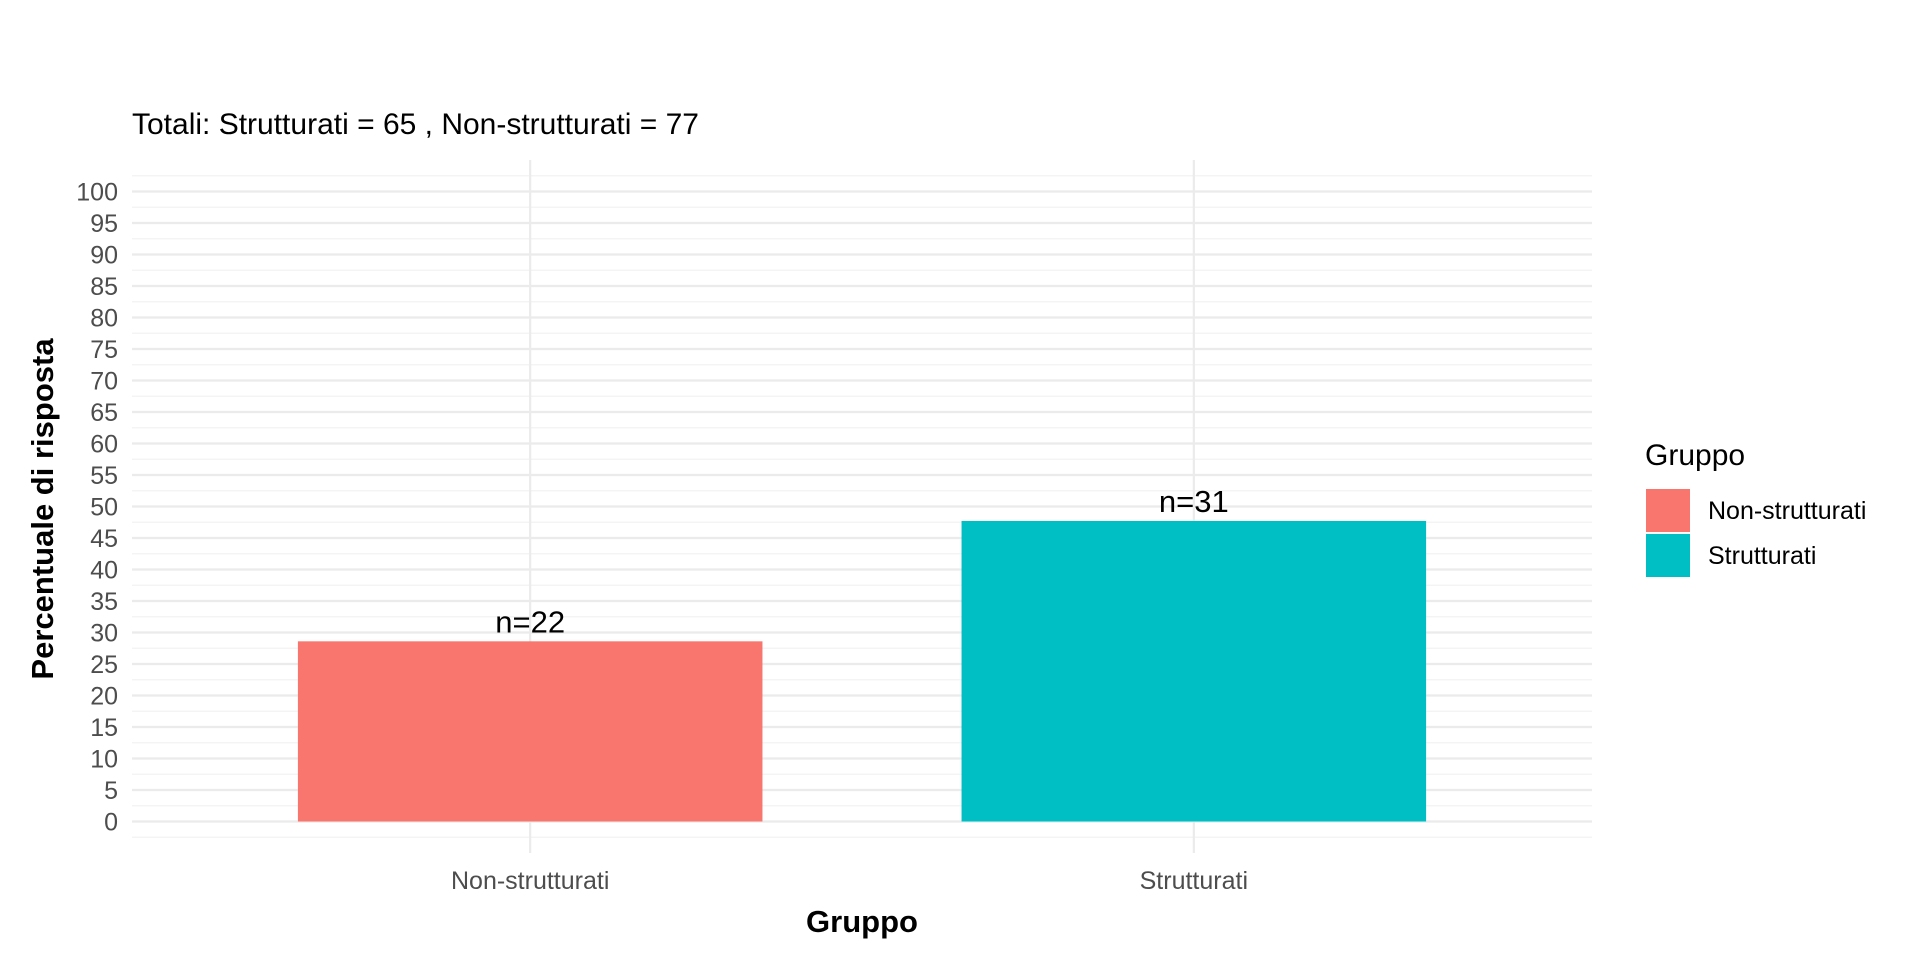  Describe the element at coordinates (1194, 671) in the screenshot. I see `bar-strutturati` at that location.